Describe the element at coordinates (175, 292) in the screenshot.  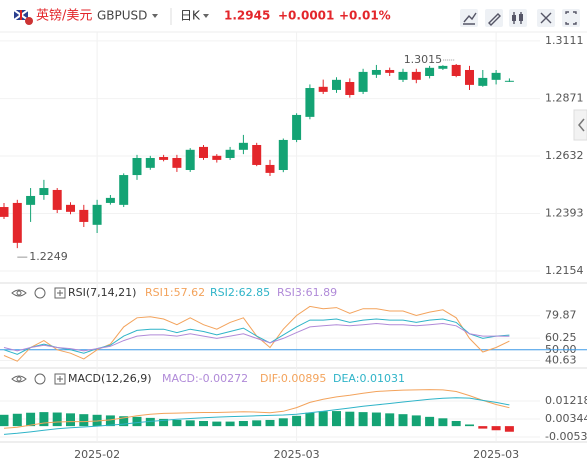
I see `legend-entry: RSI1:57.62` at that location.